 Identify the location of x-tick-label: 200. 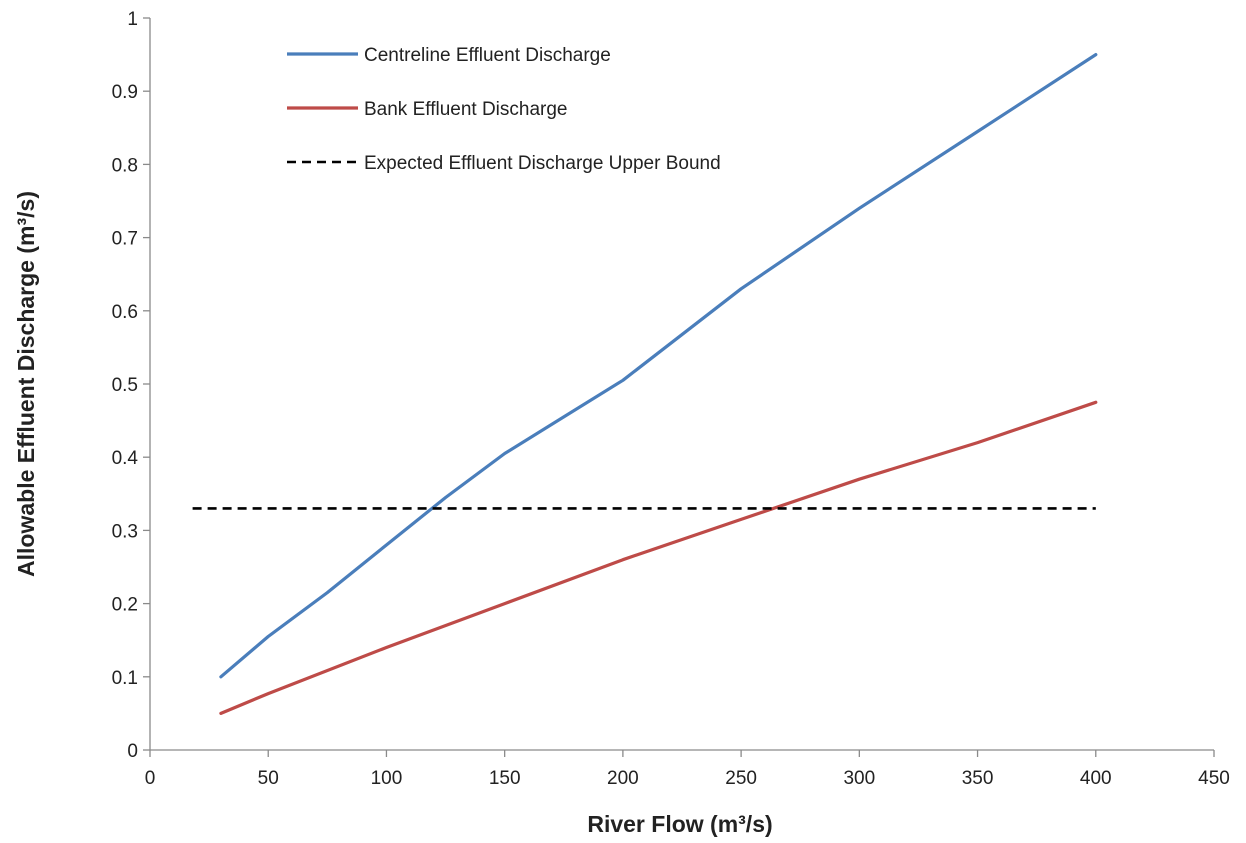
(623, 778).